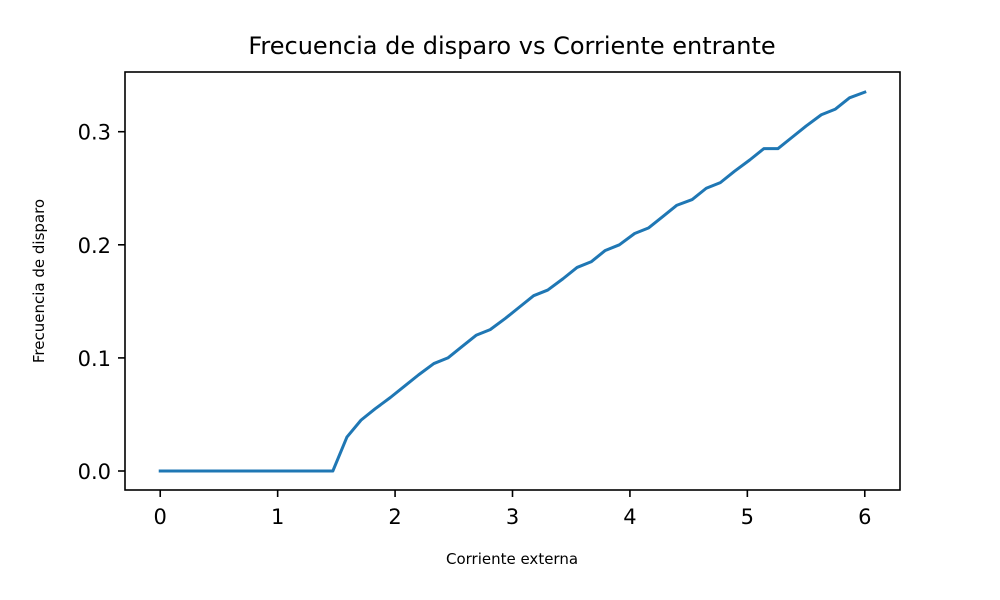 Image resolution: width=1000 pixels, height=600 pixels. I want to click on x-tick-label: 1, so click(277, 517).